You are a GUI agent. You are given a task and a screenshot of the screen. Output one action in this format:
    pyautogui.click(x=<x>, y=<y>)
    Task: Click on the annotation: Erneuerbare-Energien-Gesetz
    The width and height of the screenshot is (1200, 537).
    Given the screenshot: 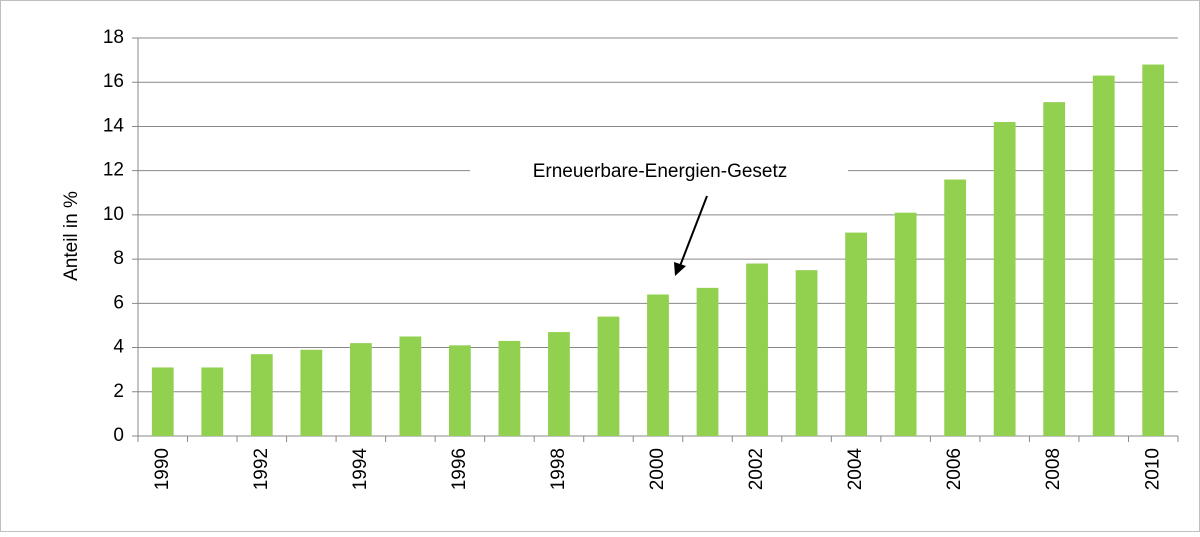 What is the action you would take?
    pyautogui.click(x=660, y=171)
    